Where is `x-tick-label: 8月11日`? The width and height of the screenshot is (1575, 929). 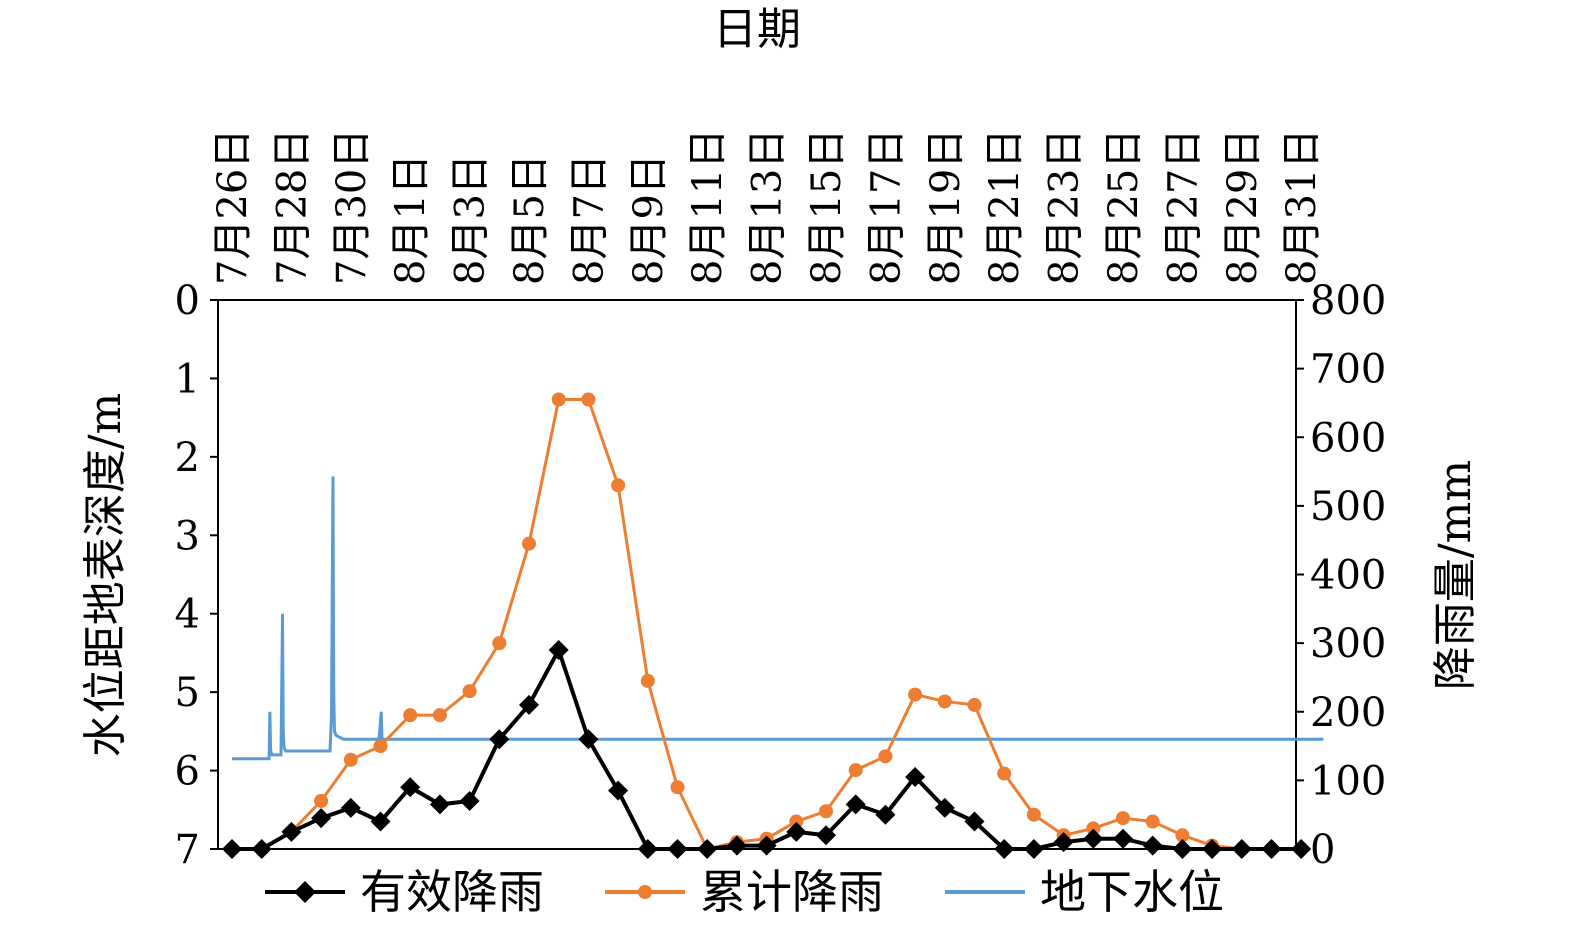 x-tick-label: 8月11日 is located at coordinates (708, 207).